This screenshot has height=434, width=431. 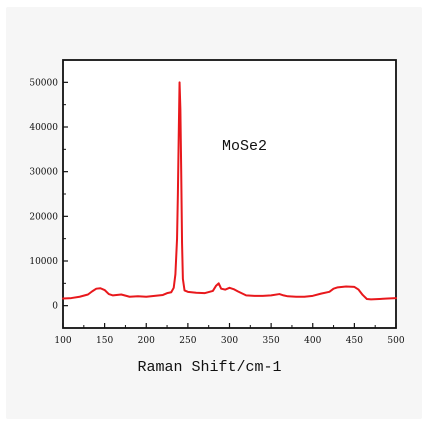 I want to click on x-tick-label-350: 350, so click(x=271, y=341).